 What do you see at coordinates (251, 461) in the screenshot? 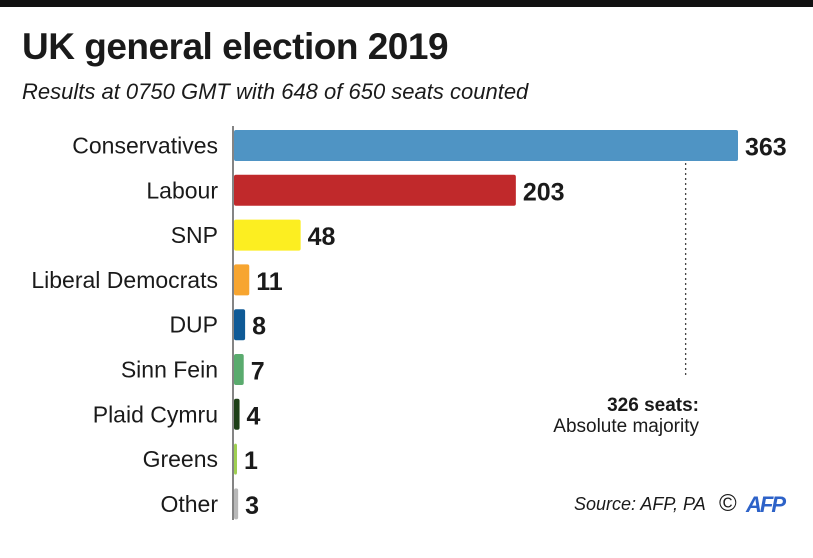
I see `value-label-greens: 1` at bounding box center [251, 461].